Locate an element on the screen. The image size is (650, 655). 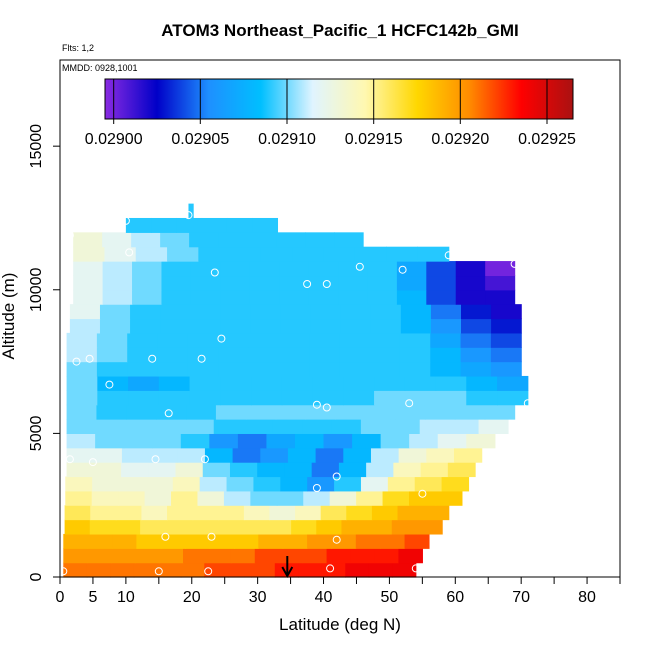
x-tick-label: 50 is located at coordinates (390, 597).